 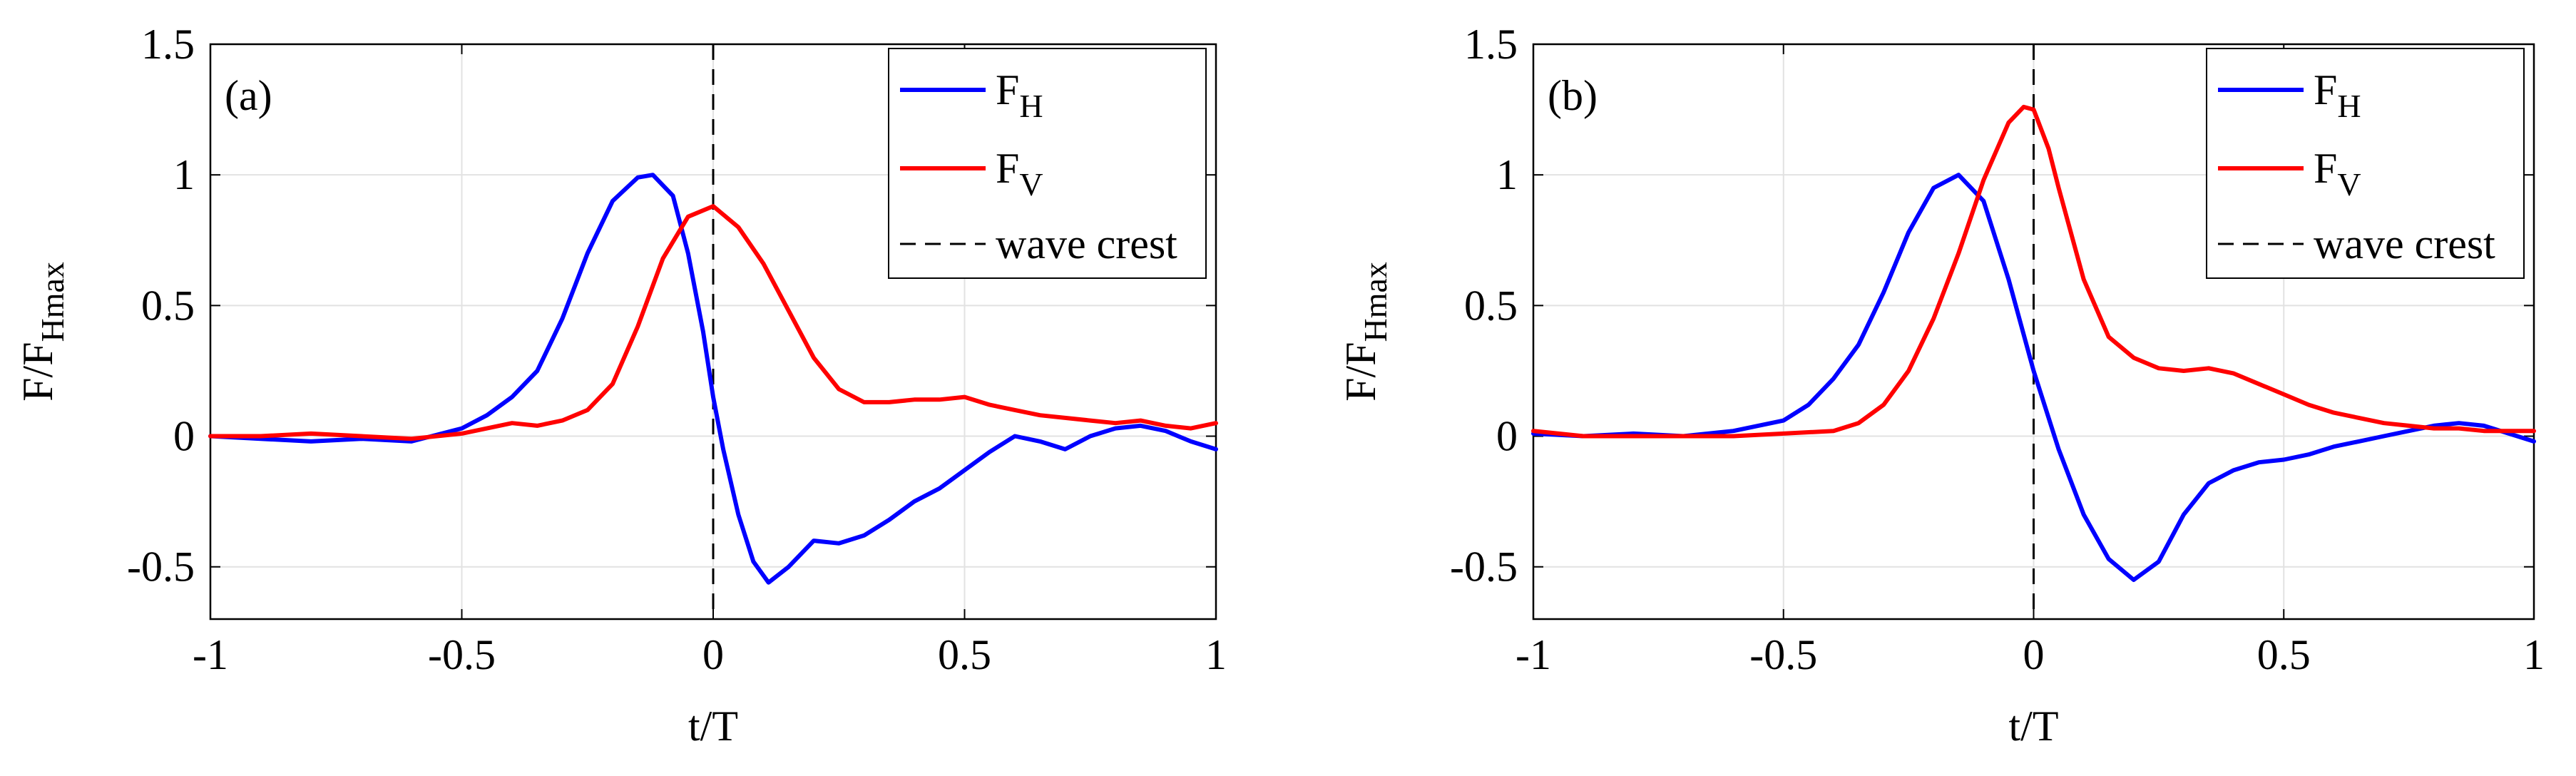 I want to click on panel-label: (b), so click(x=1573, y=95).